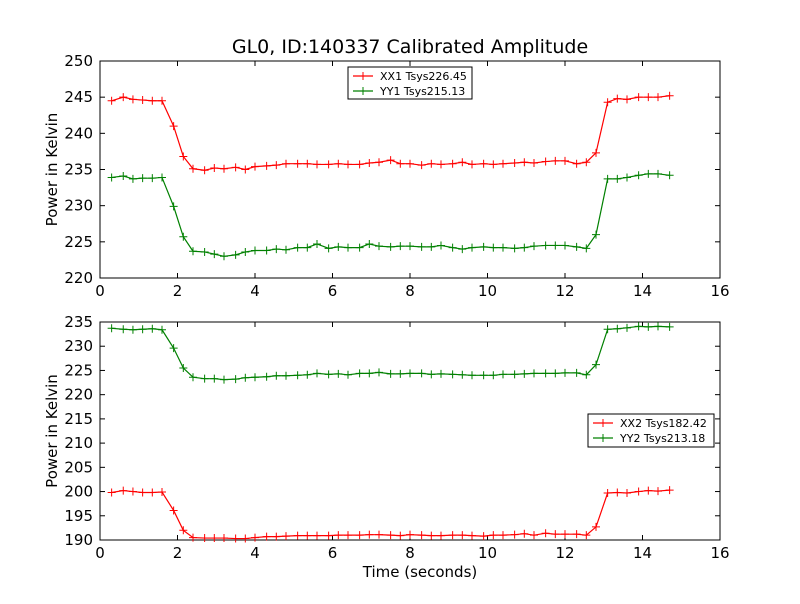  Describe the element at coordinates (363, 76) in the screenshot. I see `legend-marker` at that location.